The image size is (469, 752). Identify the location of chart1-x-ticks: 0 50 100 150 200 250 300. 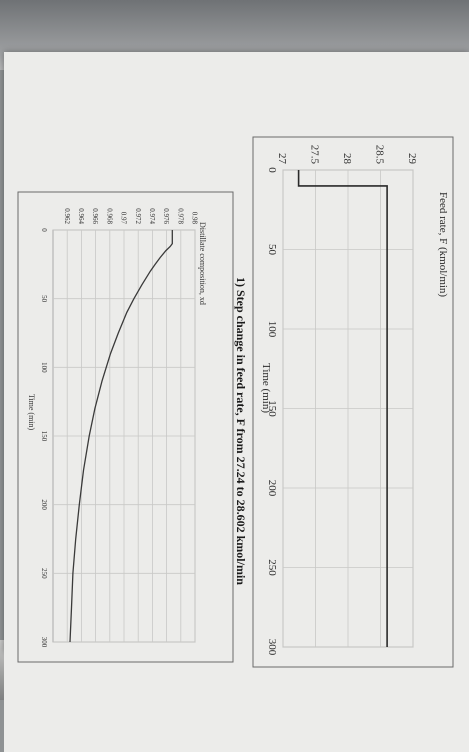
(272, 411).